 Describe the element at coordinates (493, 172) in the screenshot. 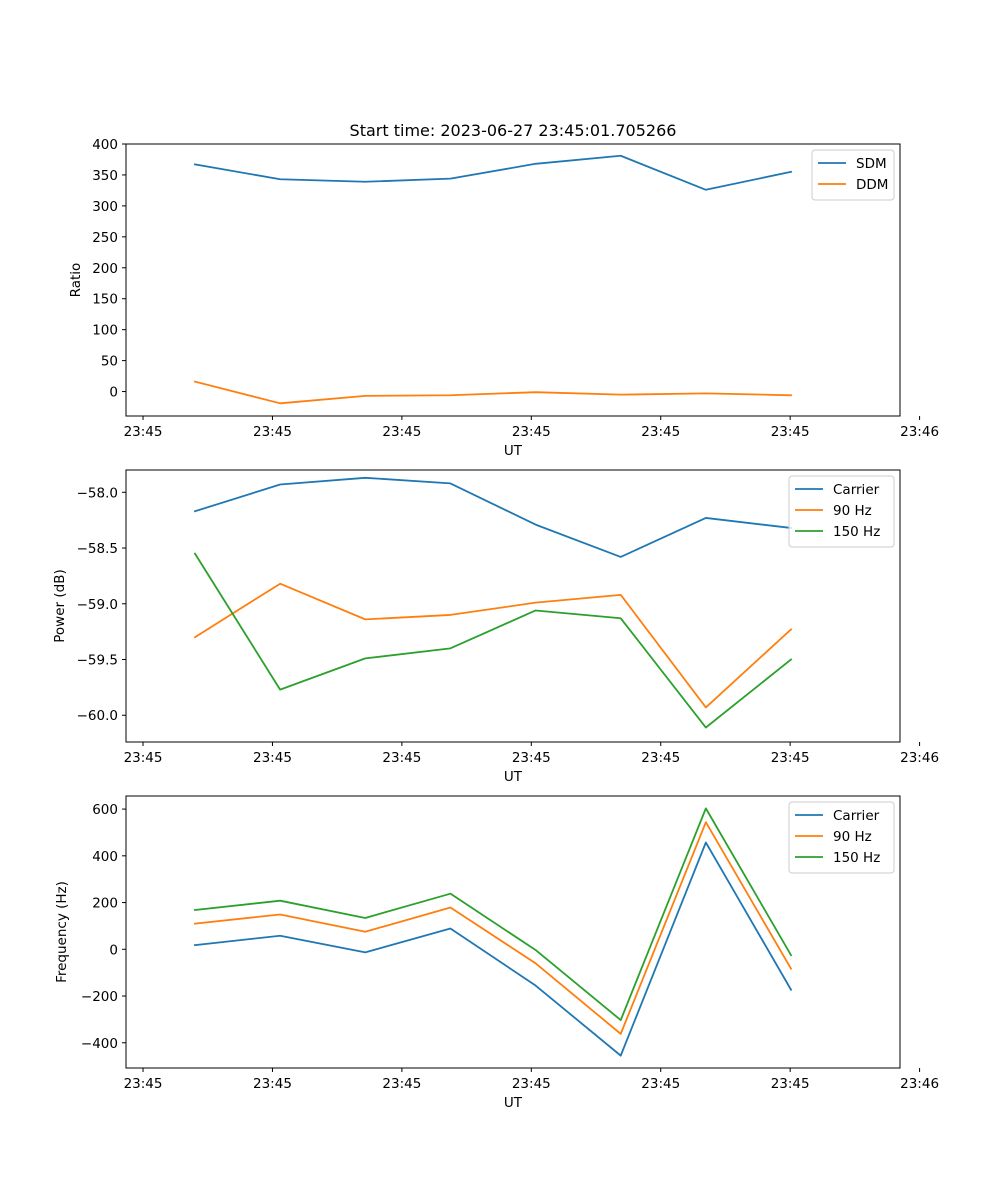

I see `series-line-sdm` at that location.